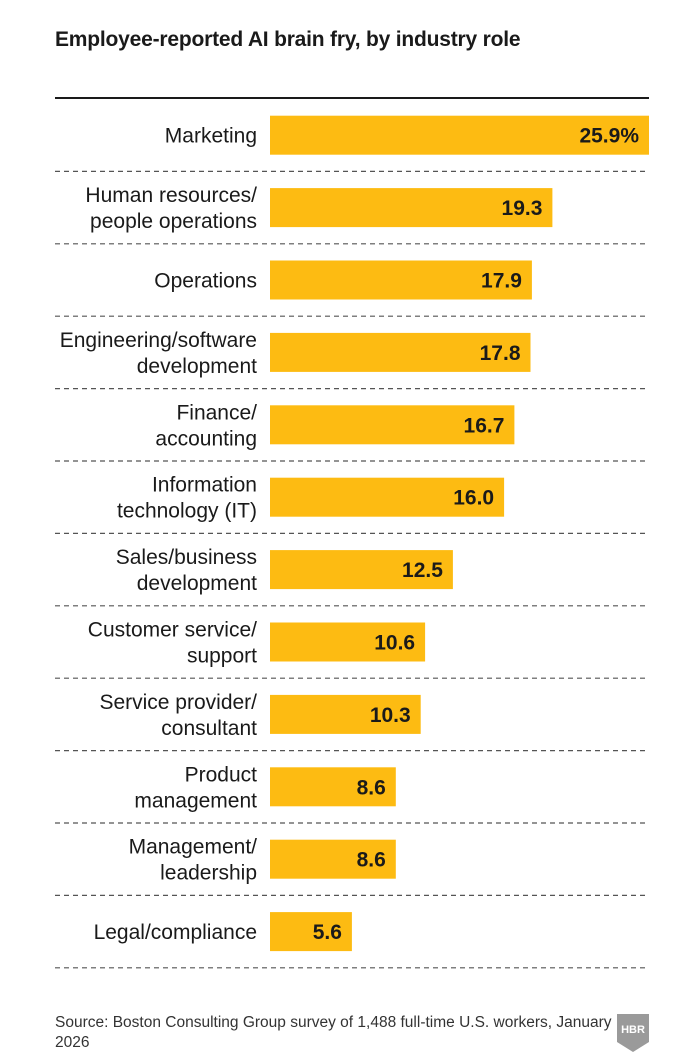 Image resolution: width=700 pixels, height=1058 pixels. What do you see at coordinates (187, 498) in the screenshot?
I see `category-label-5: Information technology (IT)` at bounding box center [187, 498].